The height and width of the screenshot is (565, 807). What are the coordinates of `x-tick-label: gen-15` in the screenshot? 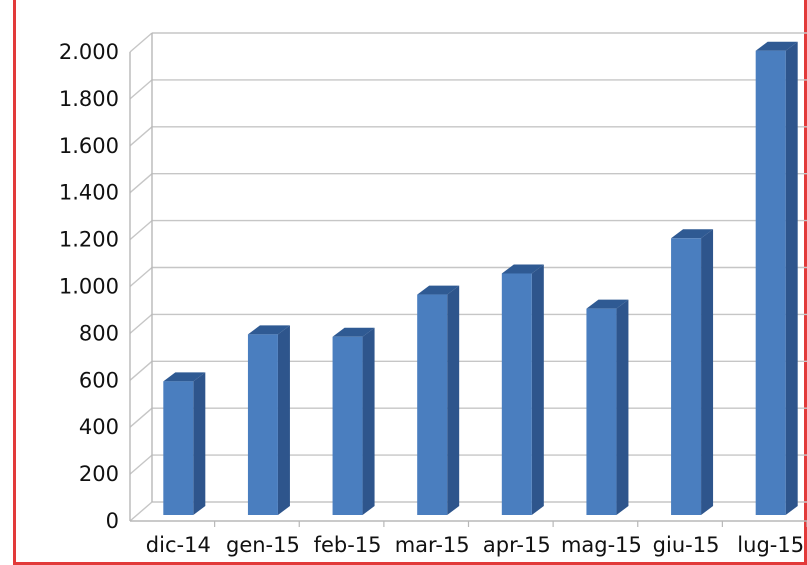 It's located at (263, 545).